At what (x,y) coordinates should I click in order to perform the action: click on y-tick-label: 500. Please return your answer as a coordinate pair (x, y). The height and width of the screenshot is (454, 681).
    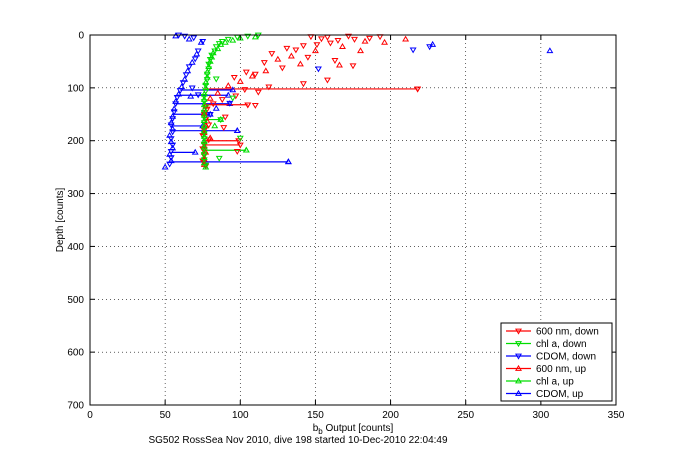
    Looking at the image, I should click on (75, 300).